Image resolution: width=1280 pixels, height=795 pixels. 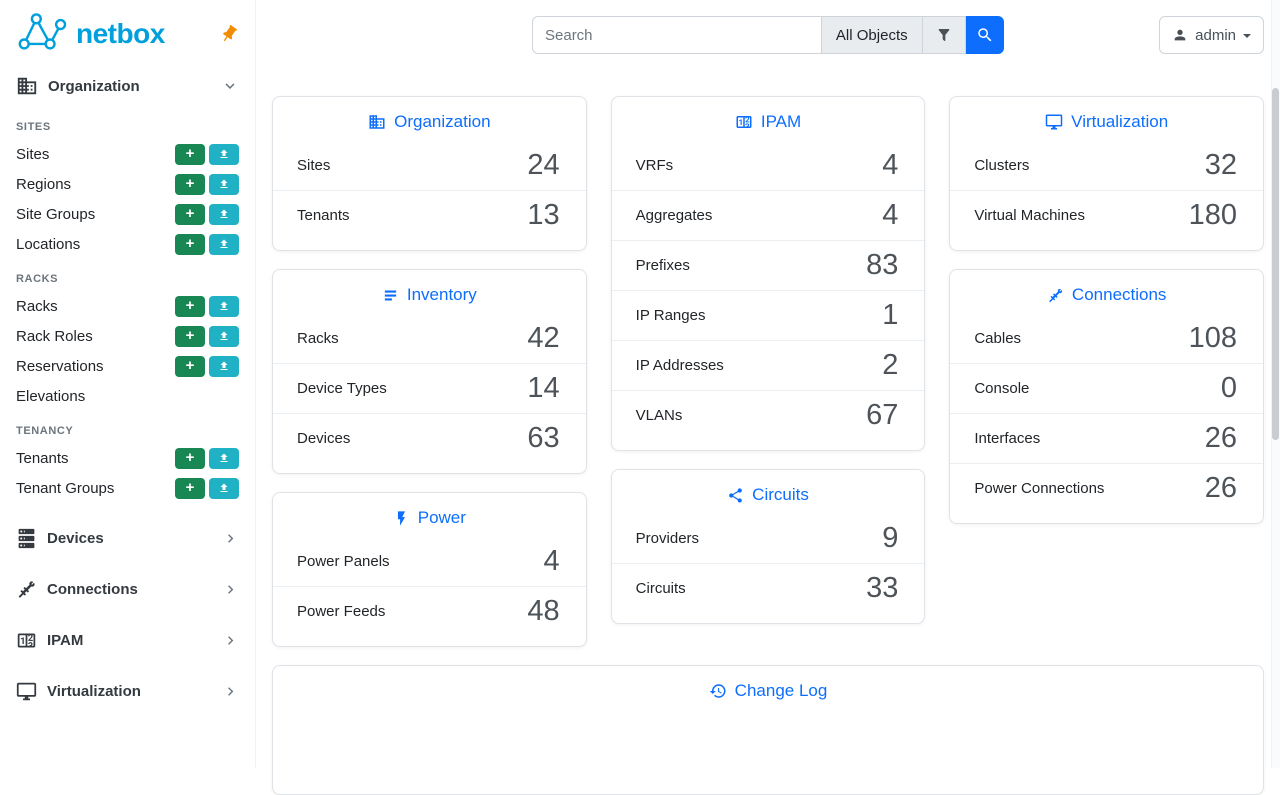 What do you see at coordinates (26, 538) in the screenshot?
I see `server-icon` at bounding box center [26, 538].